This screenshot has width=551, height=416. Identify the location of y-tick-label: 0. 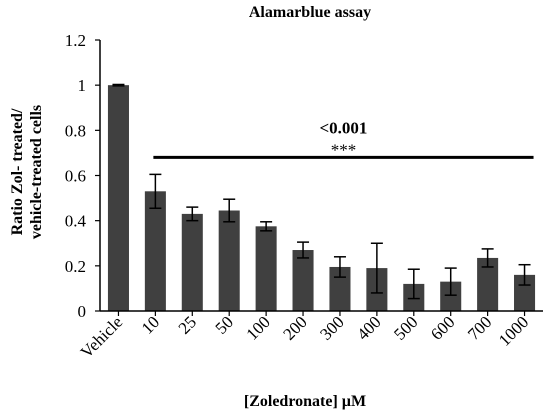
(82, 311).